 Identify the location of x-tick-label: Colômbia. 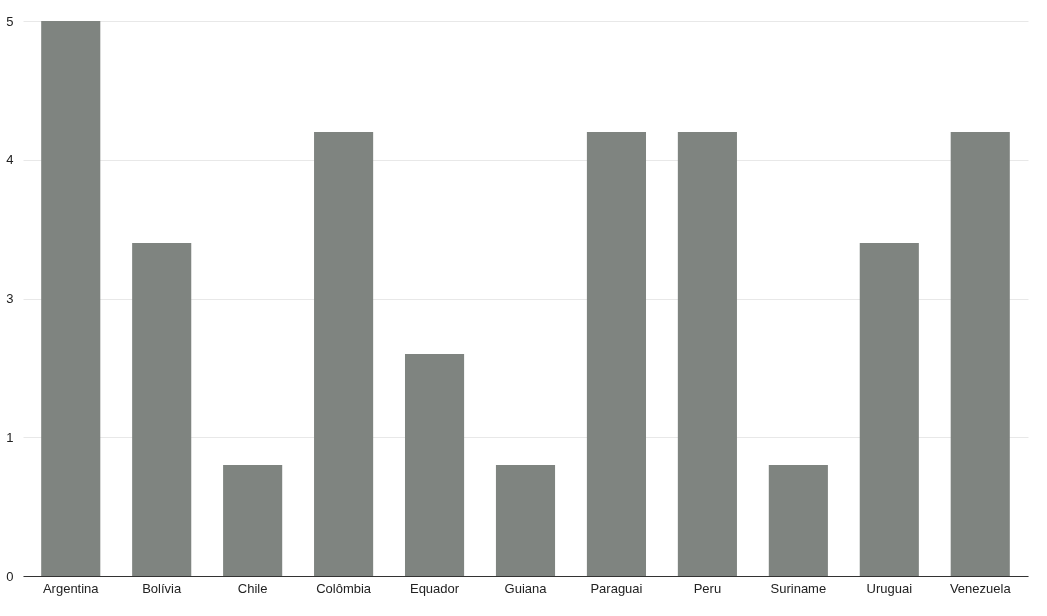
(344, 588).